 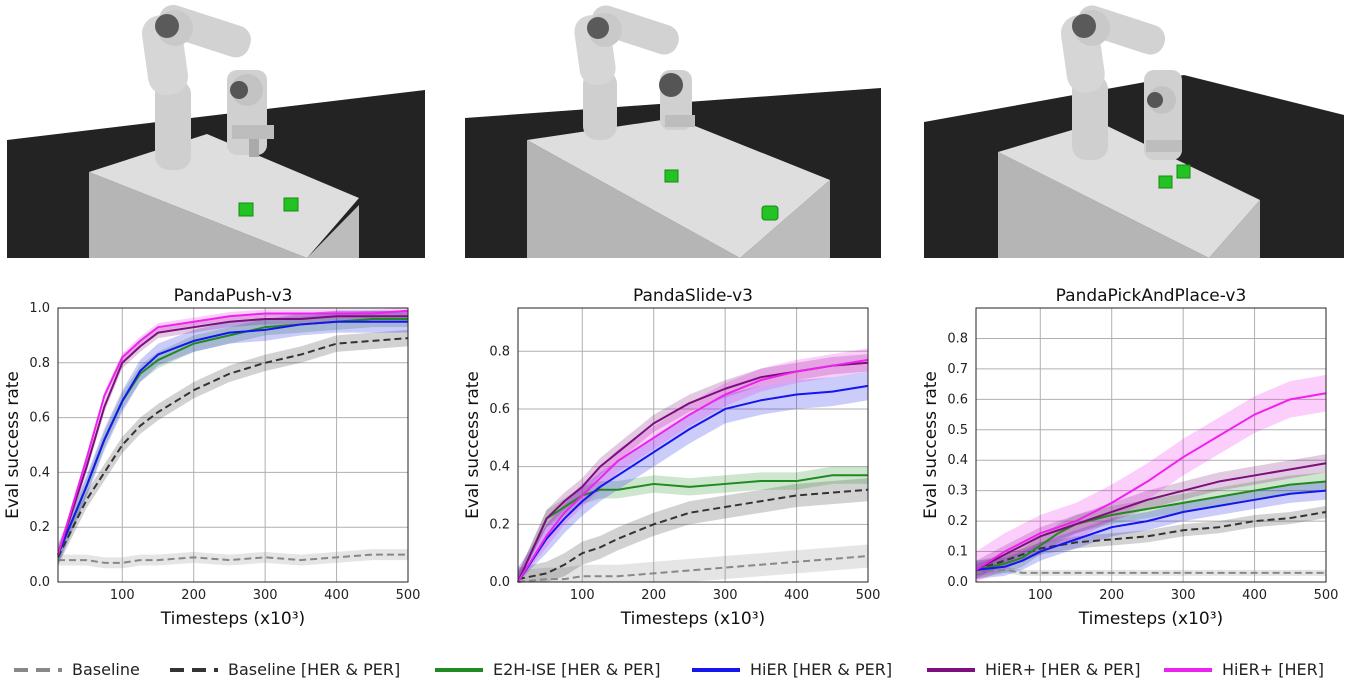 I want to click on legend-item-baseline: Baseline, so click(x=76, y=669).